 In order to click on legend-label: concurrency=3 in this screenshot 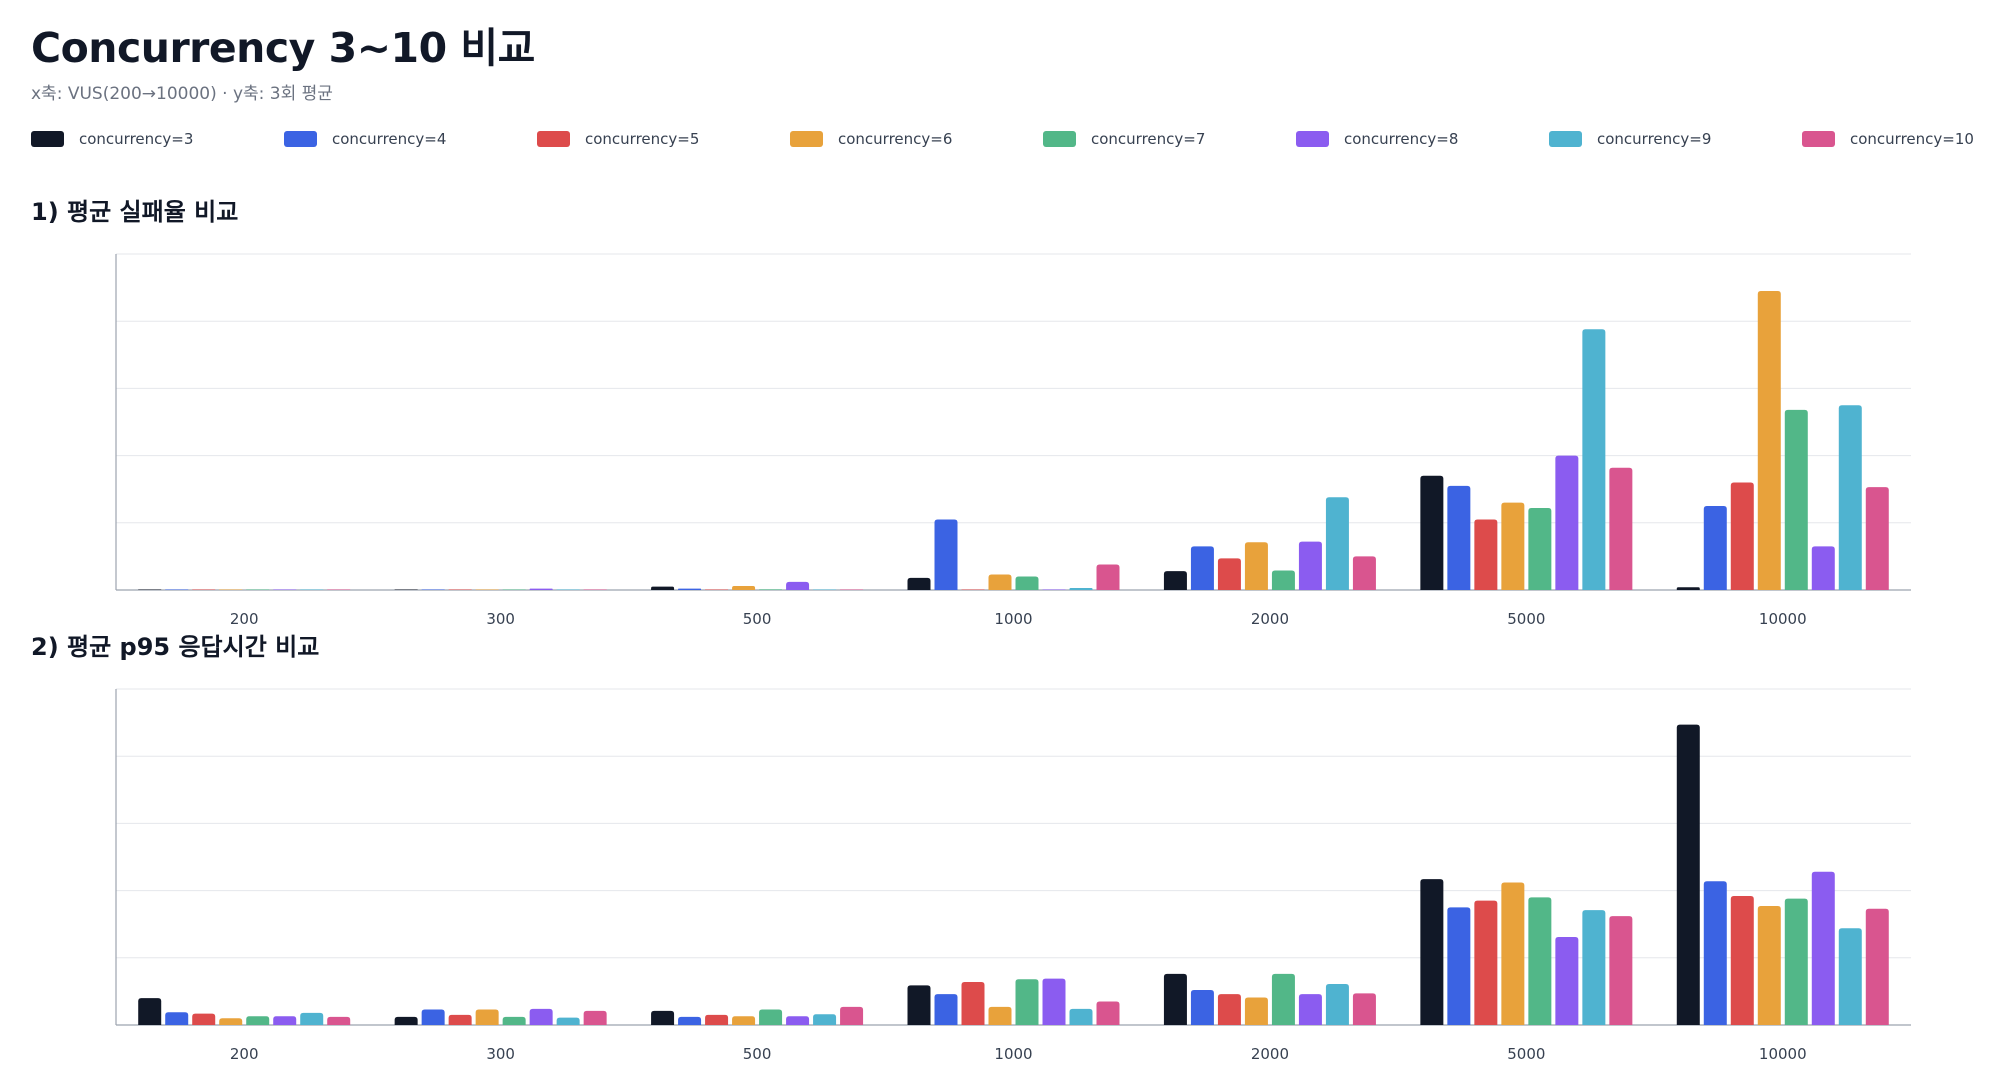, I will do `click(136, 139)`.